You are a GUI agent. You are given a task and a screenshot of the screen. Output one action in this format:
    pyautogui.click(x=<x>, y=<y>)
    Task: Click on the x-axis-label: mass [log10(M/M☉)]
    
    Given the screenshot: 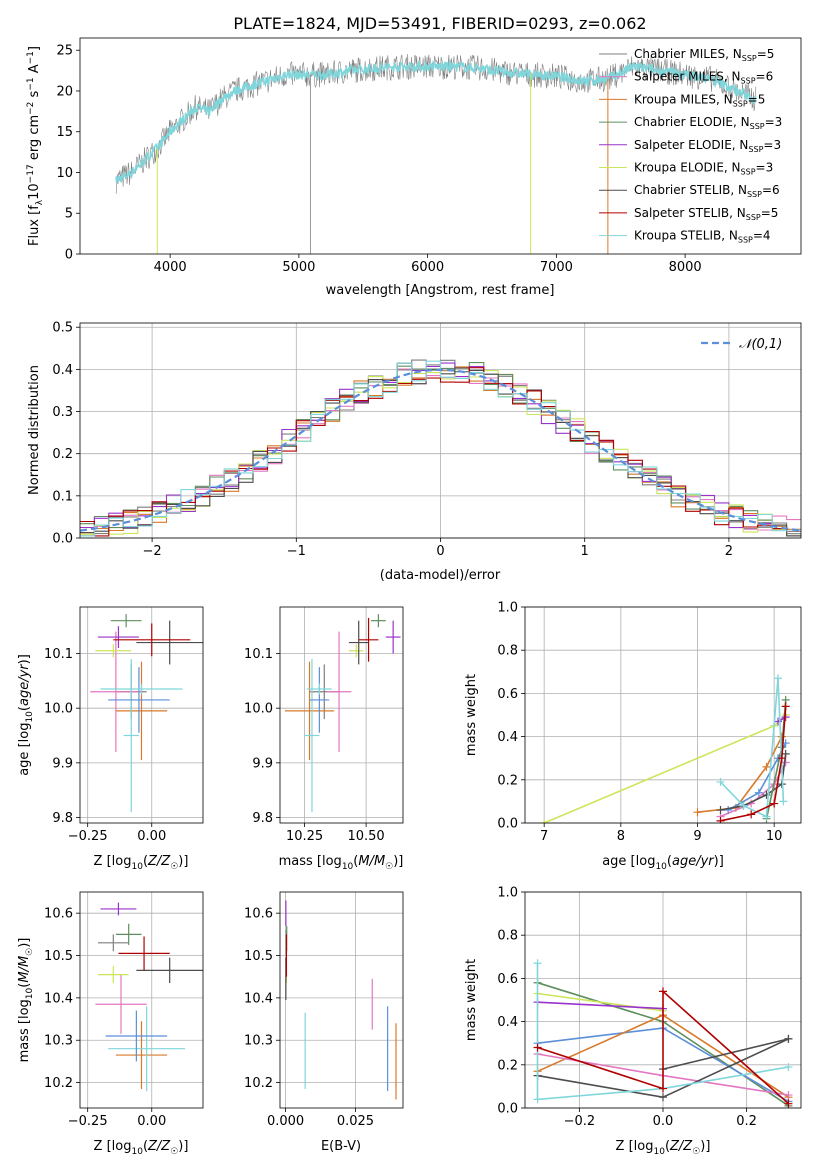 What is the action you would take?
    pyautogui.click(x=341, y=863)
    